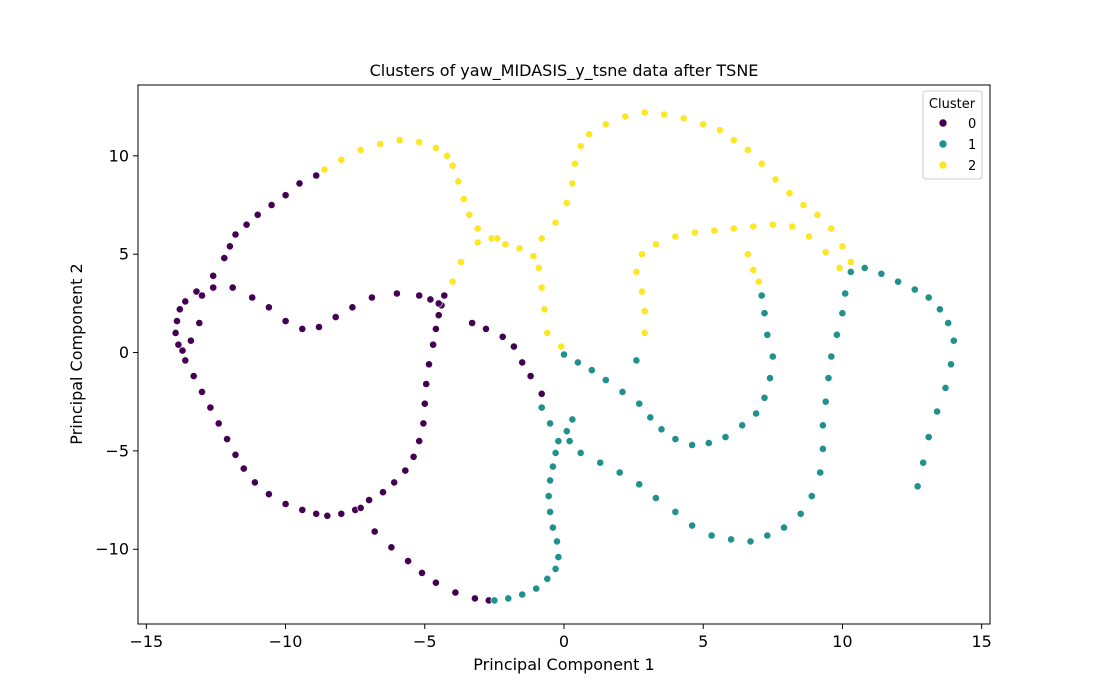 The width and height of the screenshot is (1100, 700). Describe the element at coordinates (981, 641) in the screenshot. I see `x-tick-label: 15` at that location.